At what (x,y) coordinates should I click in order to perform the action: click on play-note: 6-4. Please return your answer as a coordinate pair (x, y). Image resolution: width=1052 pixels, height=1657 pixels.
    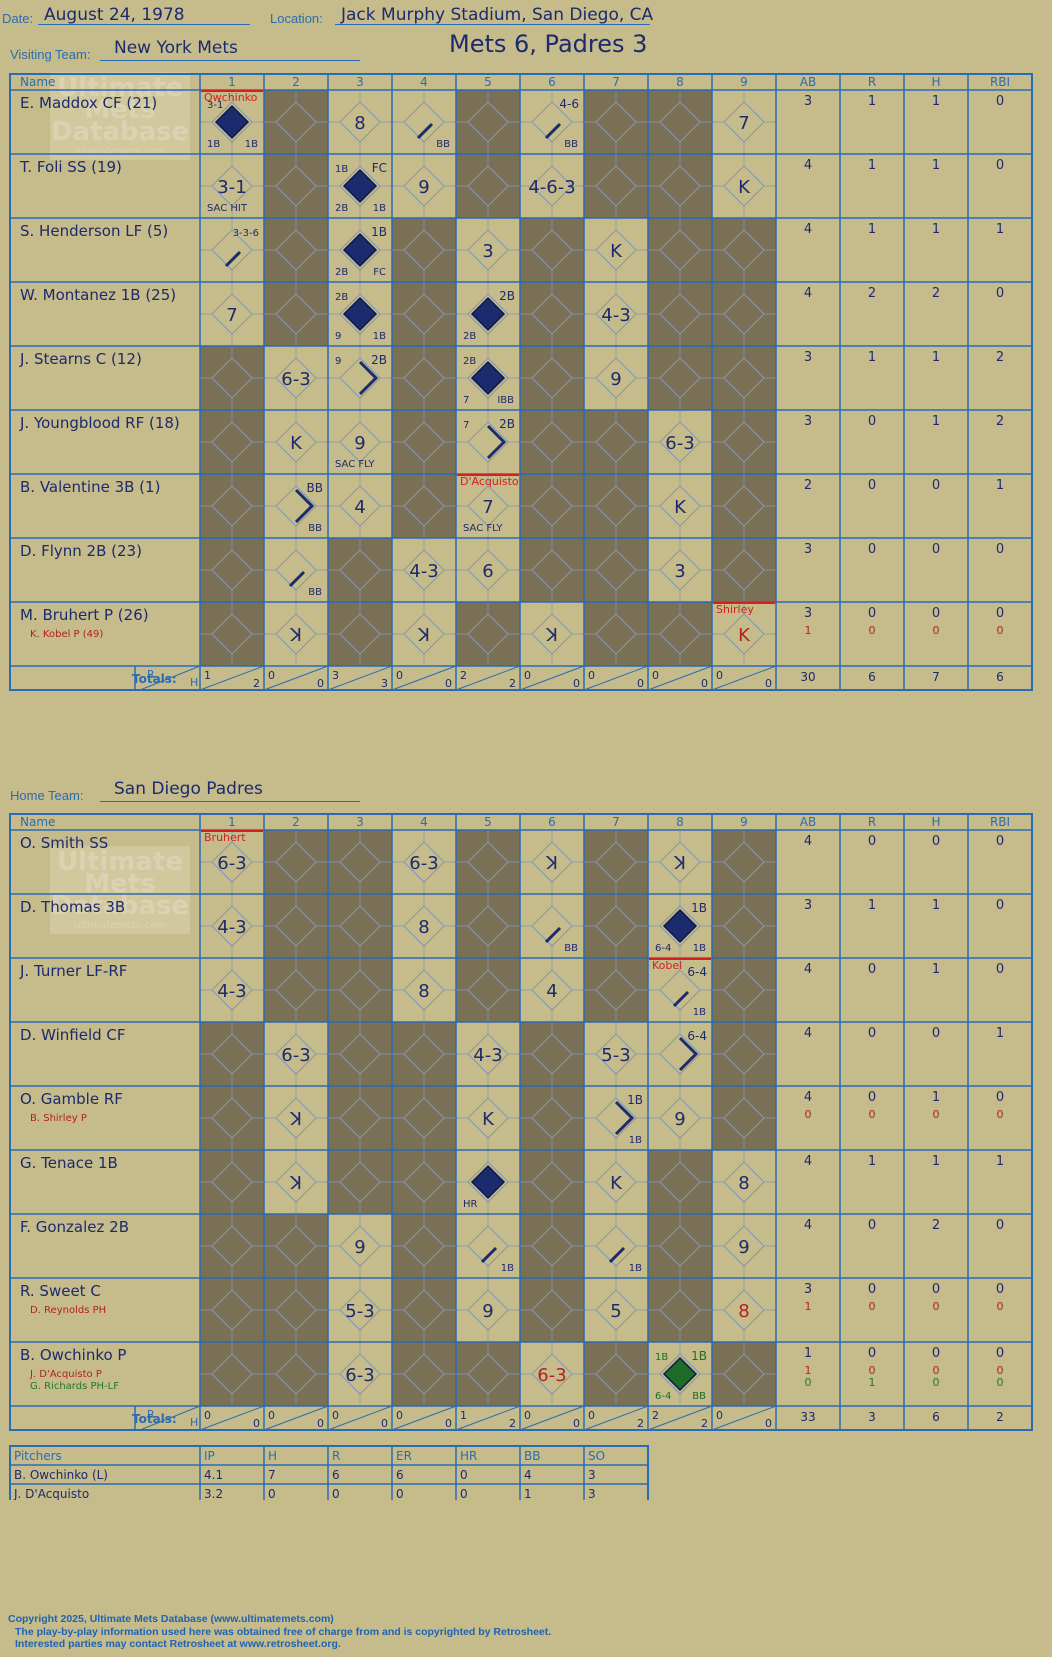
    Looking at the image, I should click on (697, 1036).